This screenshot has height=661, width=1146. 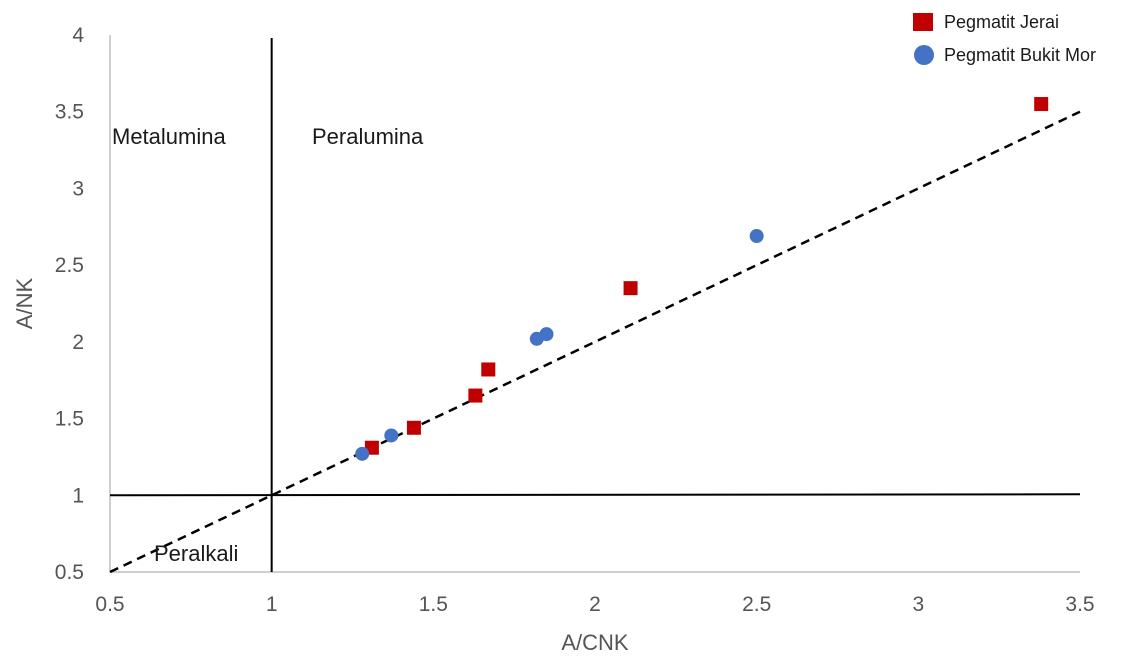 What do you see at coordinates (78, 35) in the screenshot?
I see `y-tick-label: 4` at bounding box center [78, 35].